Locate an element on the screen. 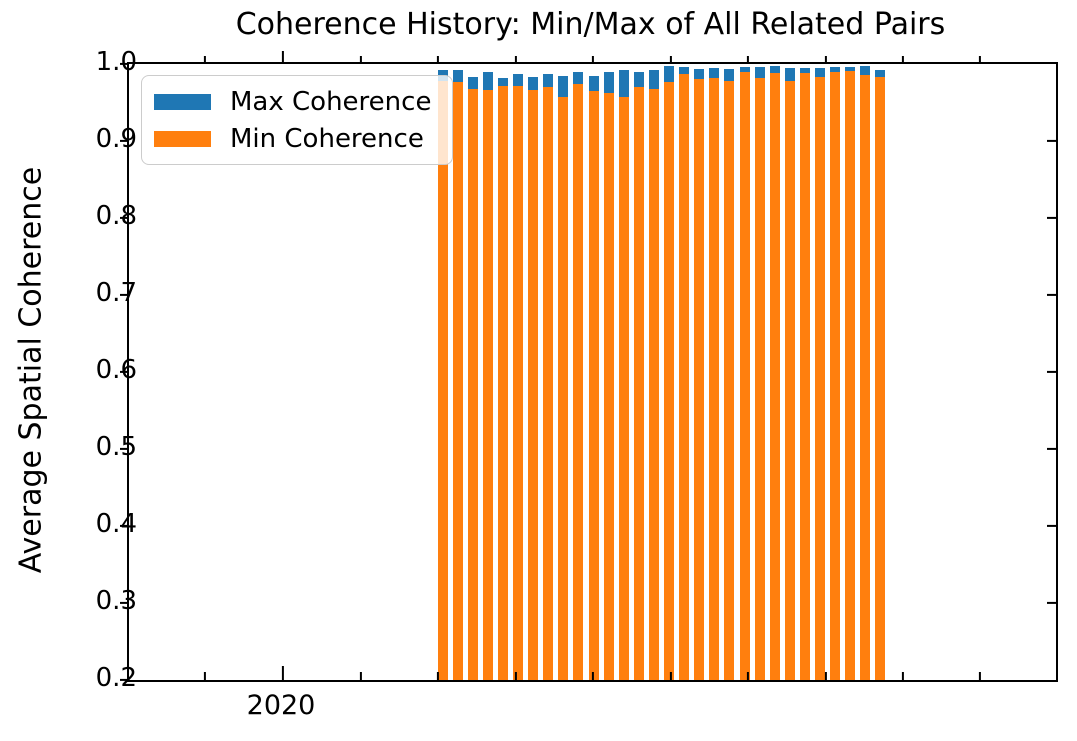  y-tick-label: 0.5 is located at coordinates (116, 447).